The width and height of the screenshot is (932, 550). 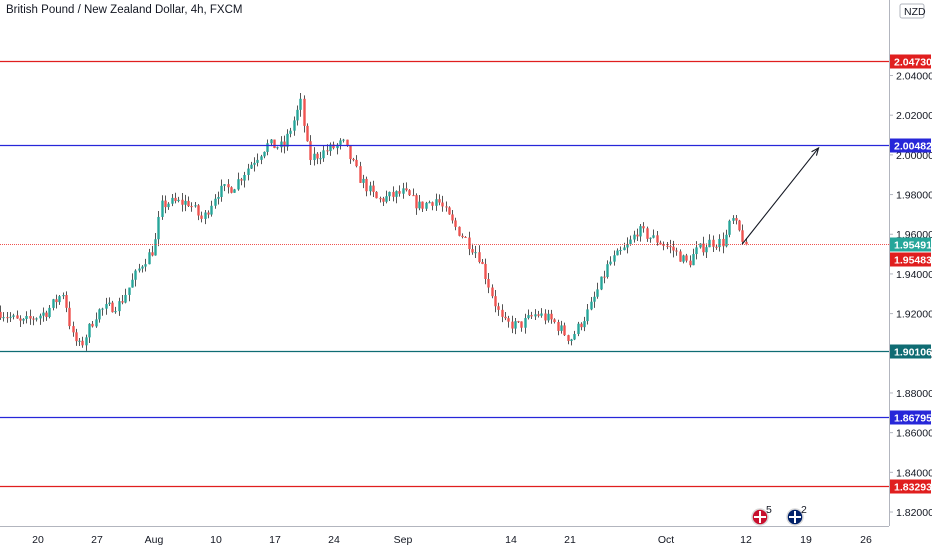 I want to click on level-label-2.00482-box, so click(x=910, y=145).